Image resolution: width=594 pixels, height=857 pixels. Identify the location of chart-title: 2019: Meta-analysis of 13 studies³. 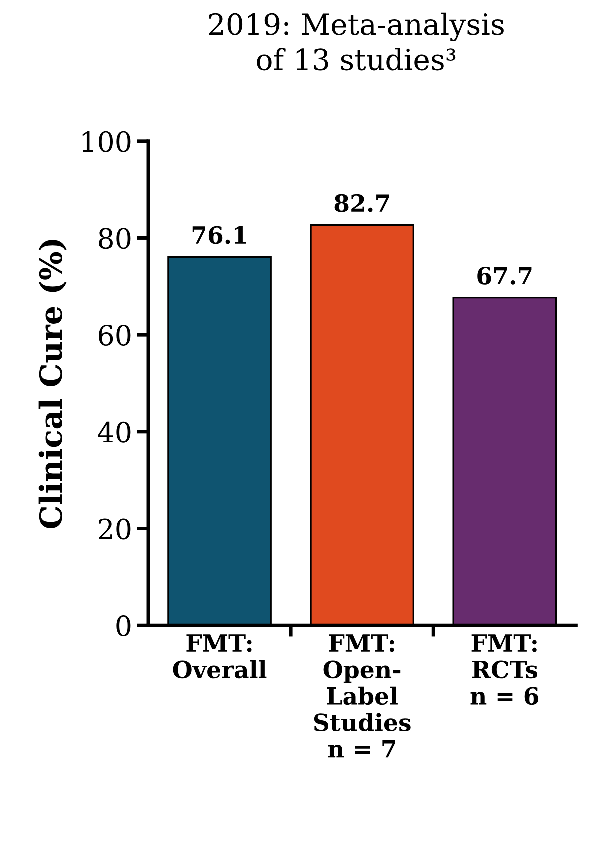
(356, 41).